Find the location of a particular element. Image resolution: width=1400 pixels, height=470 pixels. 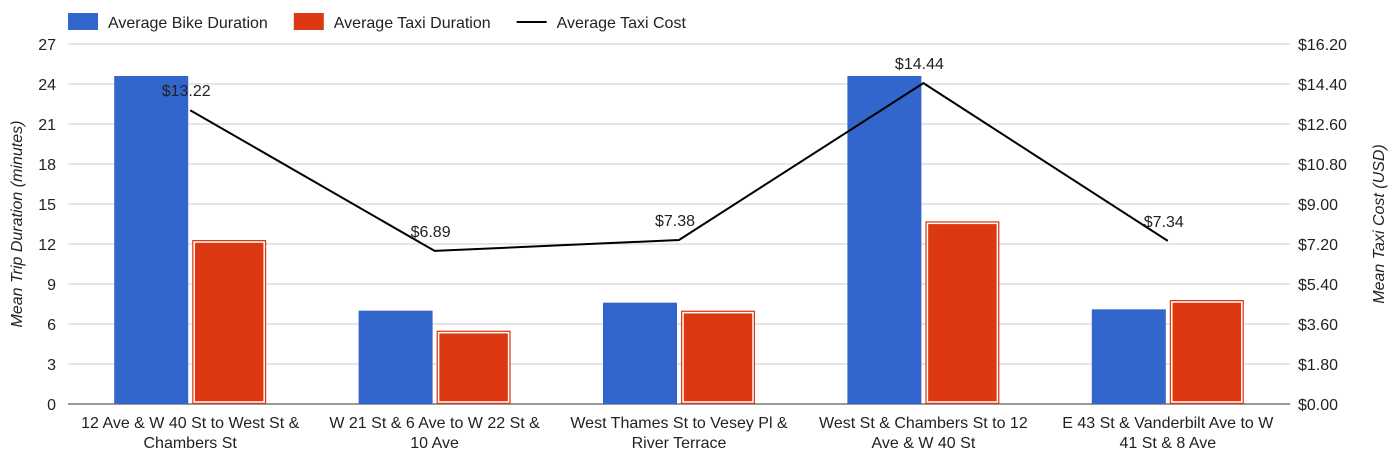

x-tick-label: Chambers St is located at coordinates (191, 443).